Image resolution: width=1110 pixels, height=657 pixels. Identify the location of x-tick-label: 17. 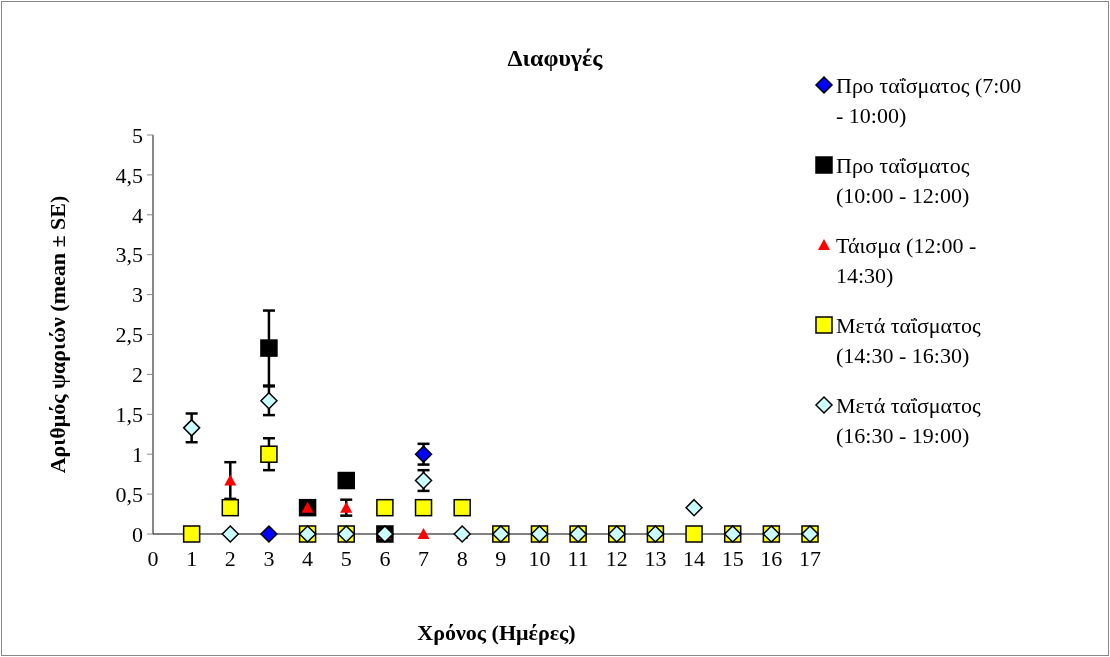
(810, 558).